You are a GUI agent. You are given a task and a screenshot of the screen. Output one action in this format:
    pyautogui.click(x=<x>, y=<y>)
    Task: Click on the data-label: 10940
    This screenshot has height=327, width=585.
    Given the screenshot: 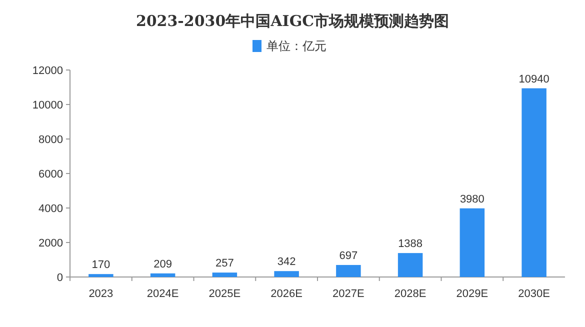 What is the action you would take?
    pyautogui.click(x=534, y=79)
    